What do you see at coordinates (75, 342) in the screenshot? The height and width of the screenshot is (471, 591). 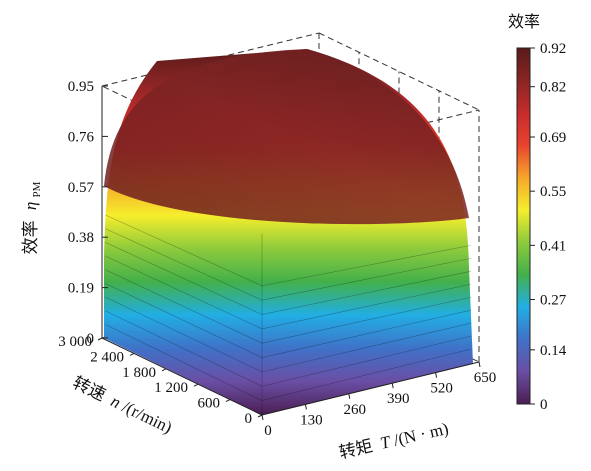 I see `y-tick-label: 3 000` at bounding box center [75, 342].